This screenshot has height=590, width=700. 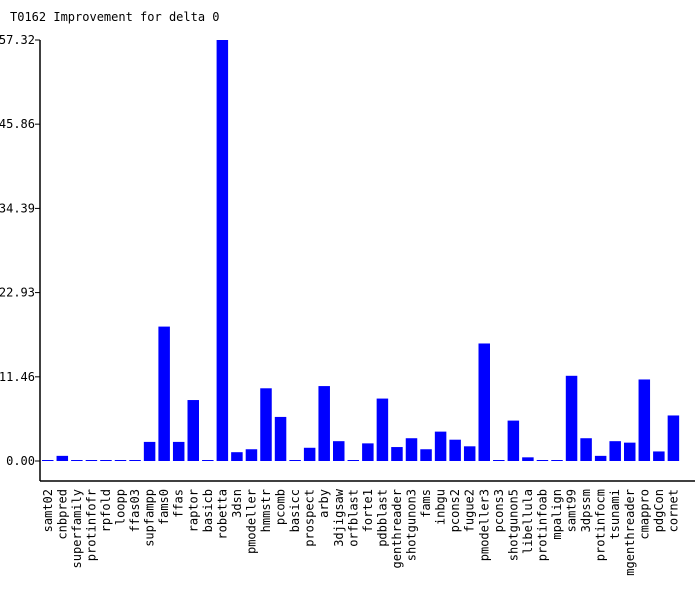 What do you see at coordinates (557, 514) in the screenshot?
I see `x-tick-label-mpalign: mpalign` at bounding box center [557, 514].